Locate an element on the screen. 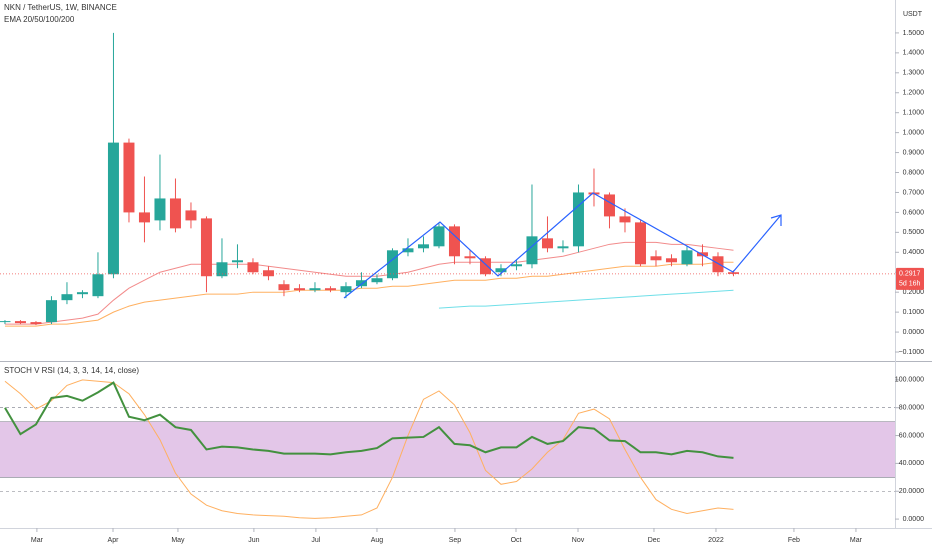  y-tick-label: 0.6000 is located at coordinates (914, 212).